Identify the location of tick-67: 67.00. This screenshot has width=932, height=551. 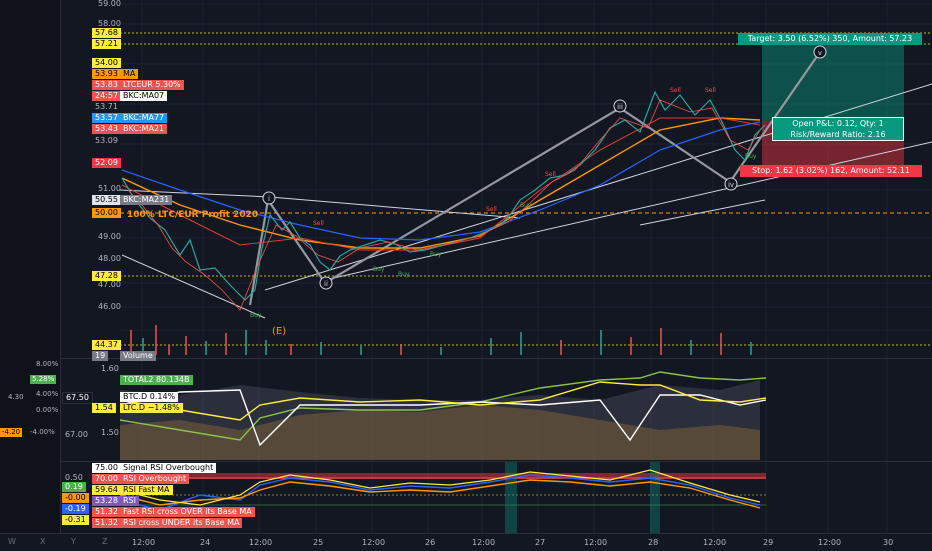
(76, 434).